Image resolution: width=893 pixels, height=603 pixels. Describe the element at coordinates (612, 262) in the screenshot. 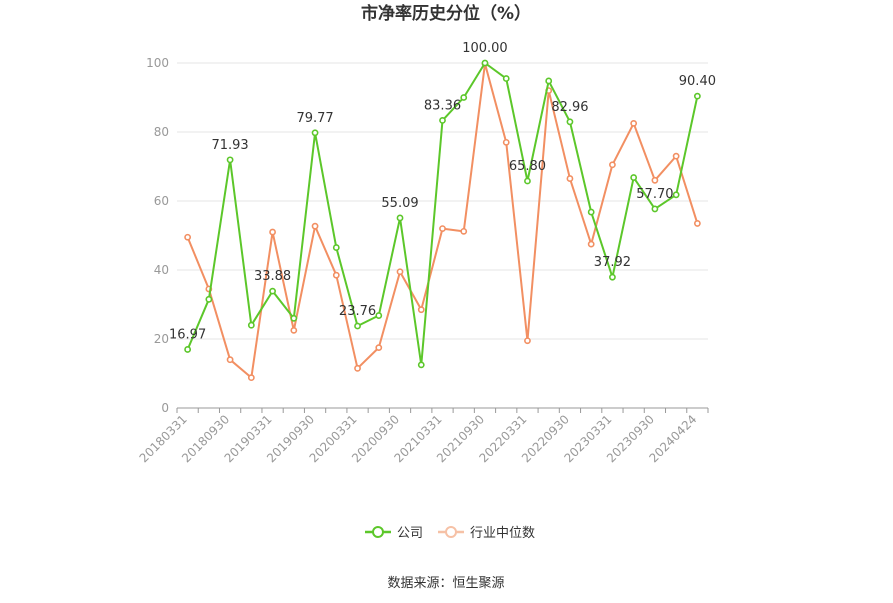

I see `data-label: 37.92` at that location.